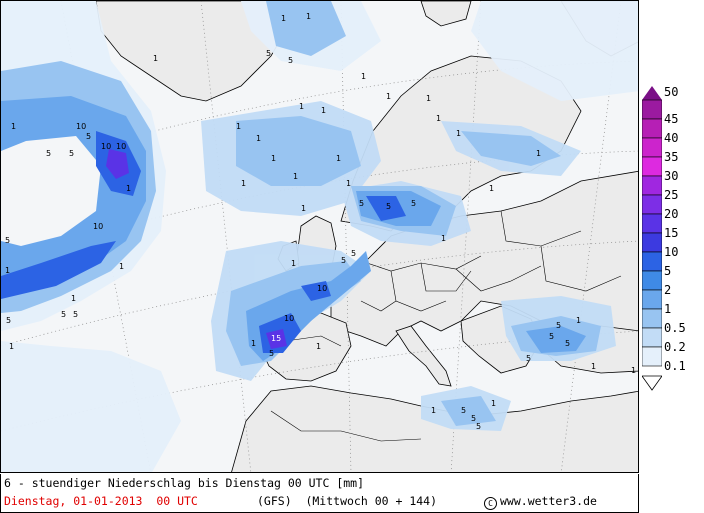 Image resolution: width=704 pixels, height=513 pixels. Describe the element at coordinates (672, 241) in the screenshot. I see `precipitation-legend: 50 45 40 35 30 25 20 15 10 5 2 1 0.5 0.2 0.1` at that location.